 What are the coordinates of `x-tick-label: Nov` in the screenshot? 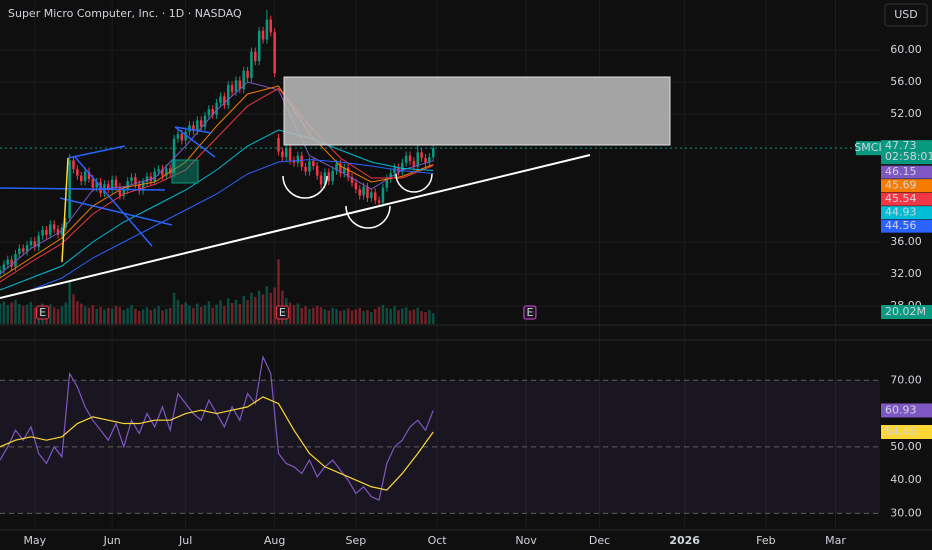 It's located at (526, 540).